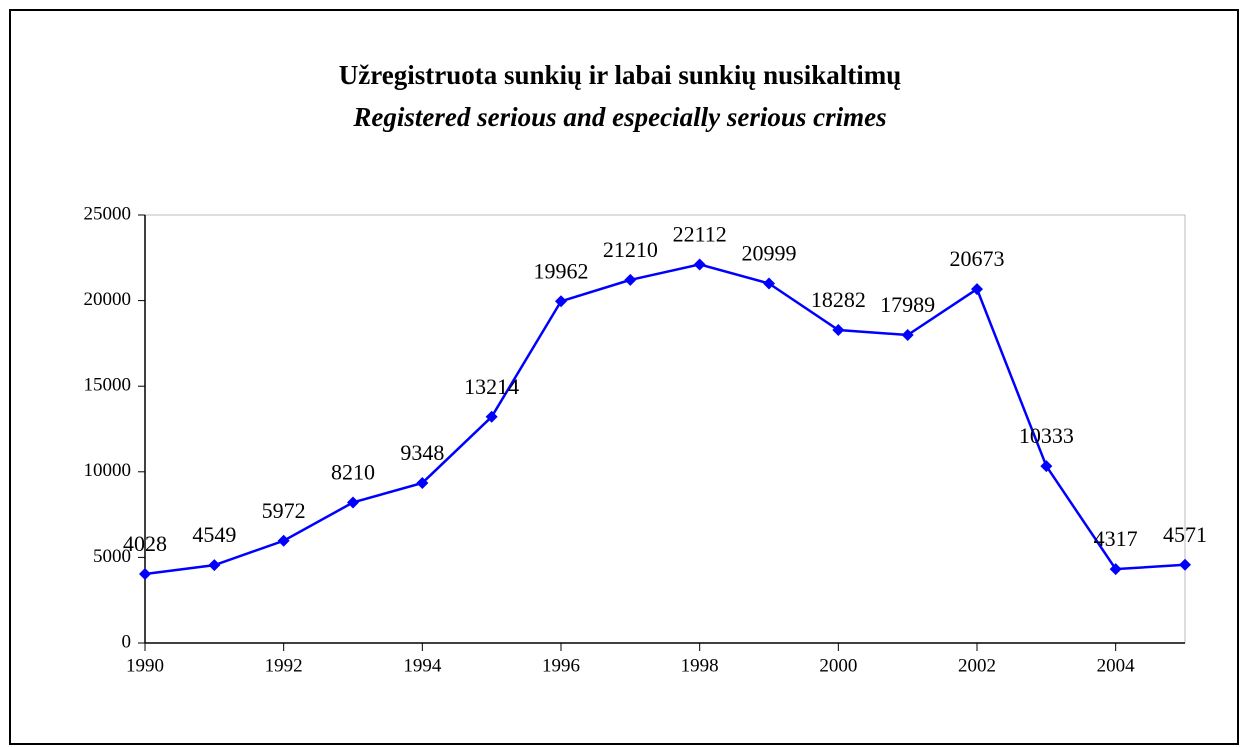 The image size is (1241, 747). I want to click on data-label: 10333, so click(1046, 435).